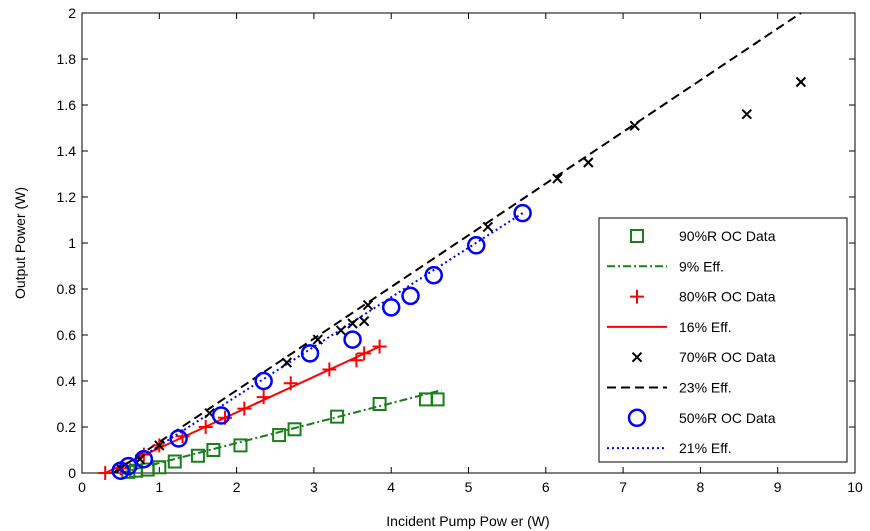 This screenshot has height=531, width=870. I want to click on y-tick-label: 1.4, so click(67, 151).